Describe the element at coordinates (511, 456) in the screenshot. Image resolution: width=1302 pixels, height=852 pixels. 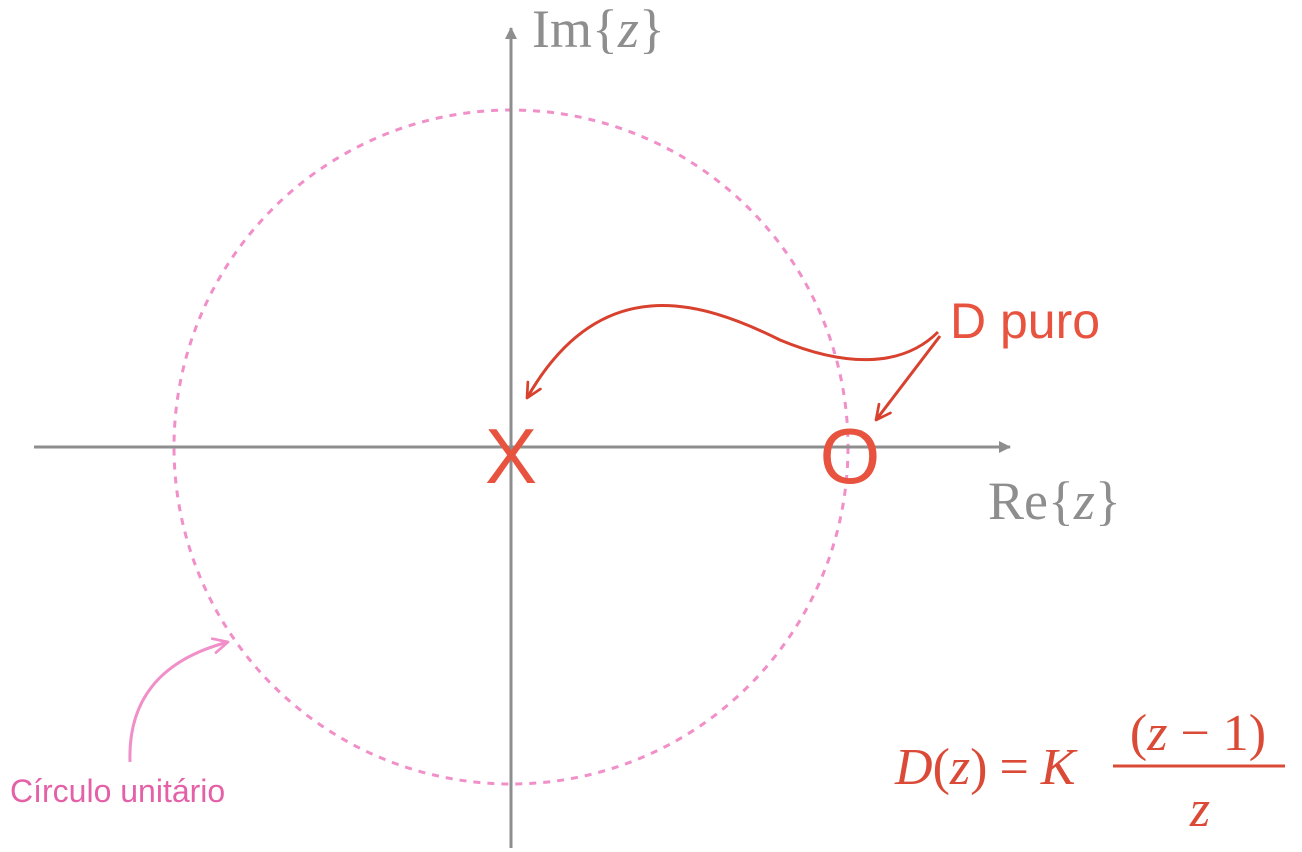
I see `pole-marker: X` at that location.